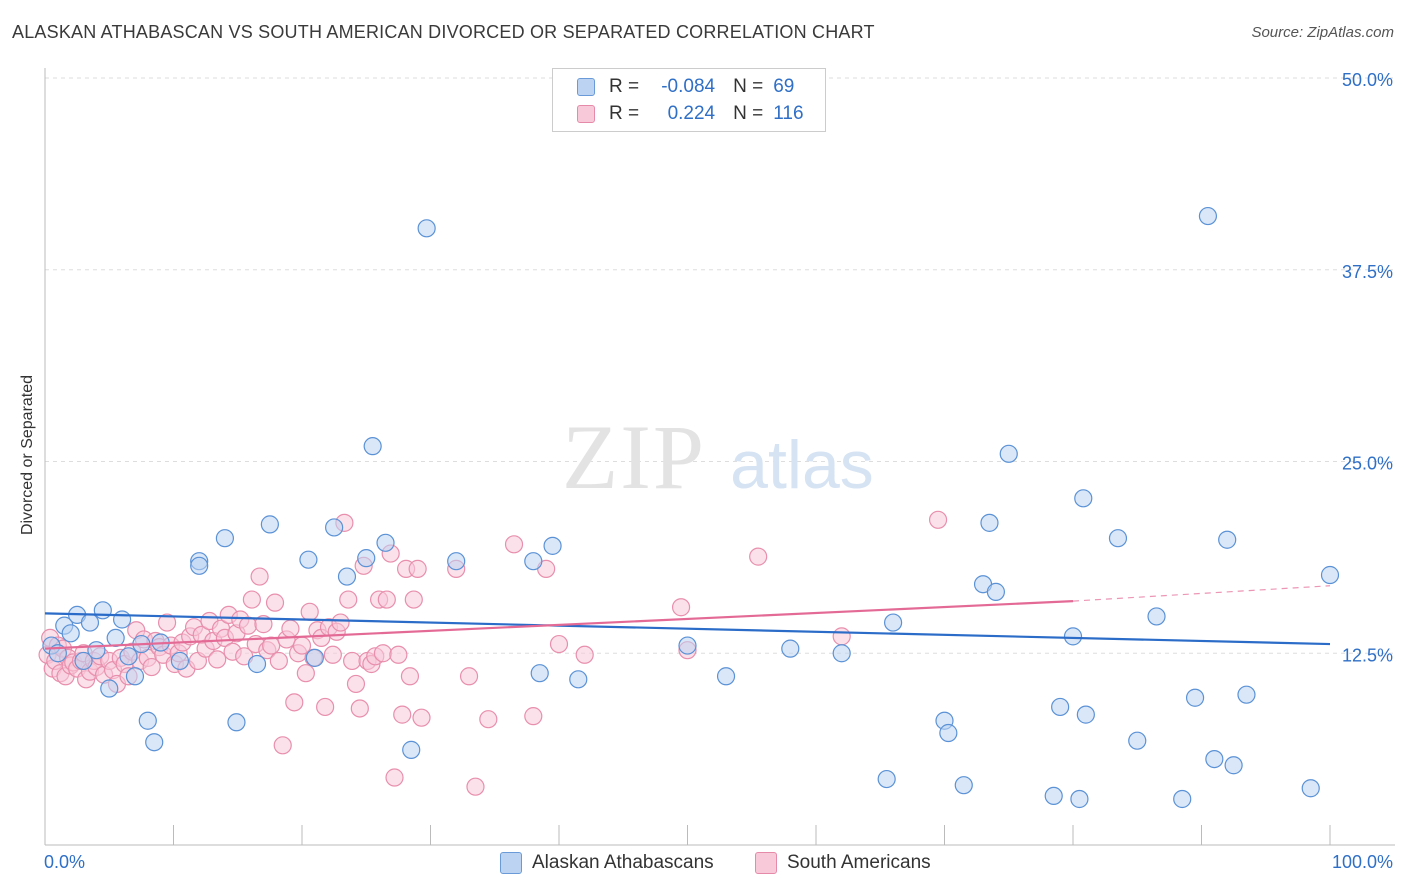 This screenshot has width=1406, height=892. Describe the element at coordinates (623, 862) in the screenshot. I see `legend-label-alaskan: Alaskan Athabascans` at that location.